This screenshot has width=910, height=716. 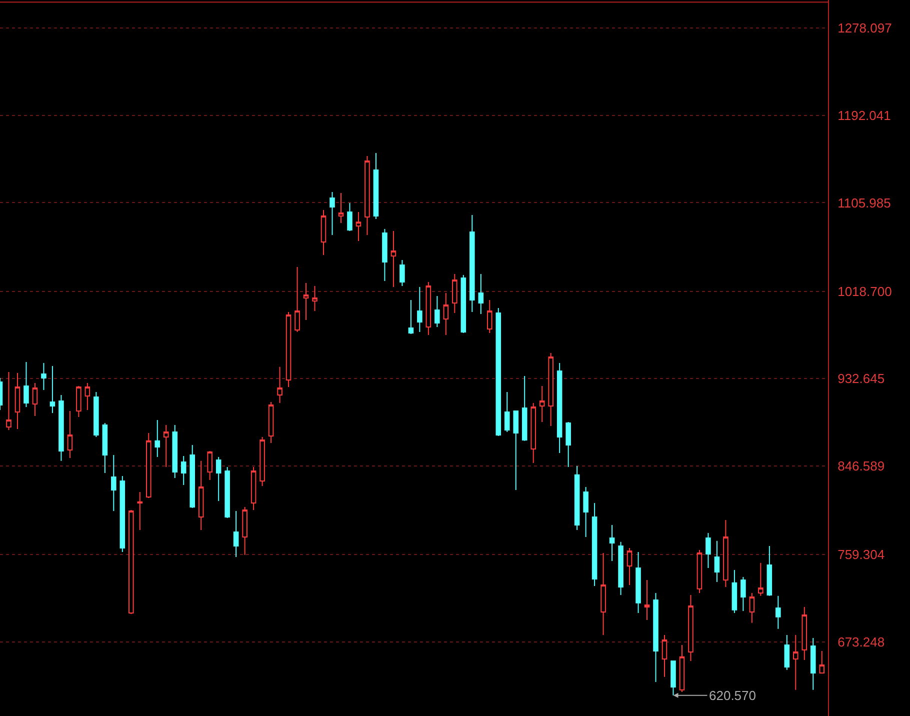 I want to click on y-tick-label: 759.304, so click(x=861, y=554).